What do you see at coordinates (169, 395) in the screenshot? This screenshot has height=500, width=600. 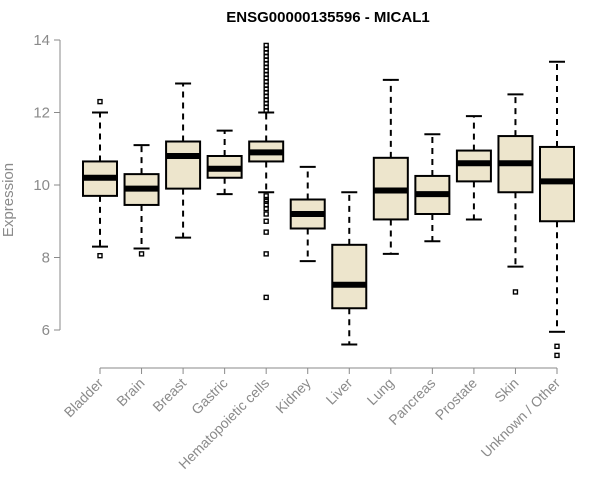 I see `x-tick-label: Breast` at bounding box center [169, 395].